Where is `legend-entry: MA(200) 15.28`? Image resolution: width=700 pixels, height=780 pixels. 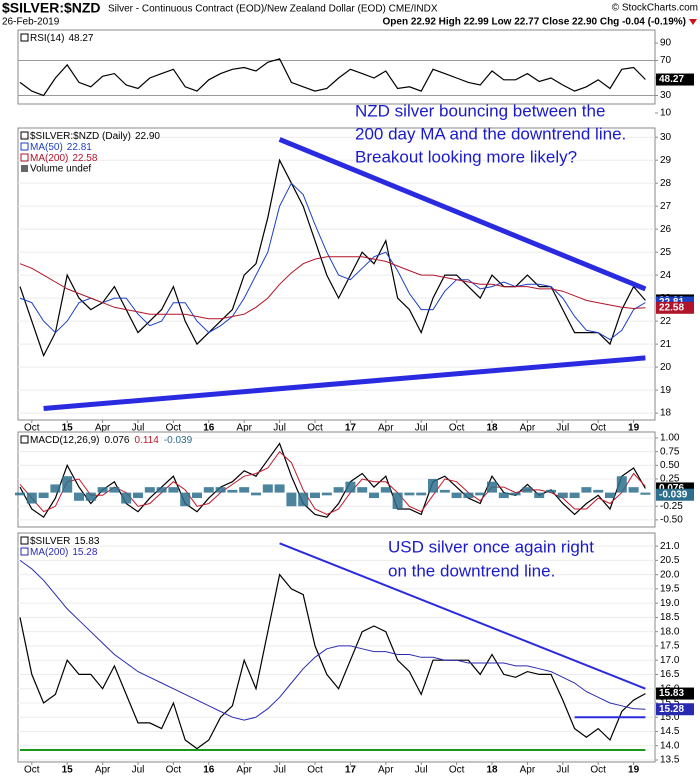
legend-entry: MA(200) 15.28 is located at coordinates (64, 552).